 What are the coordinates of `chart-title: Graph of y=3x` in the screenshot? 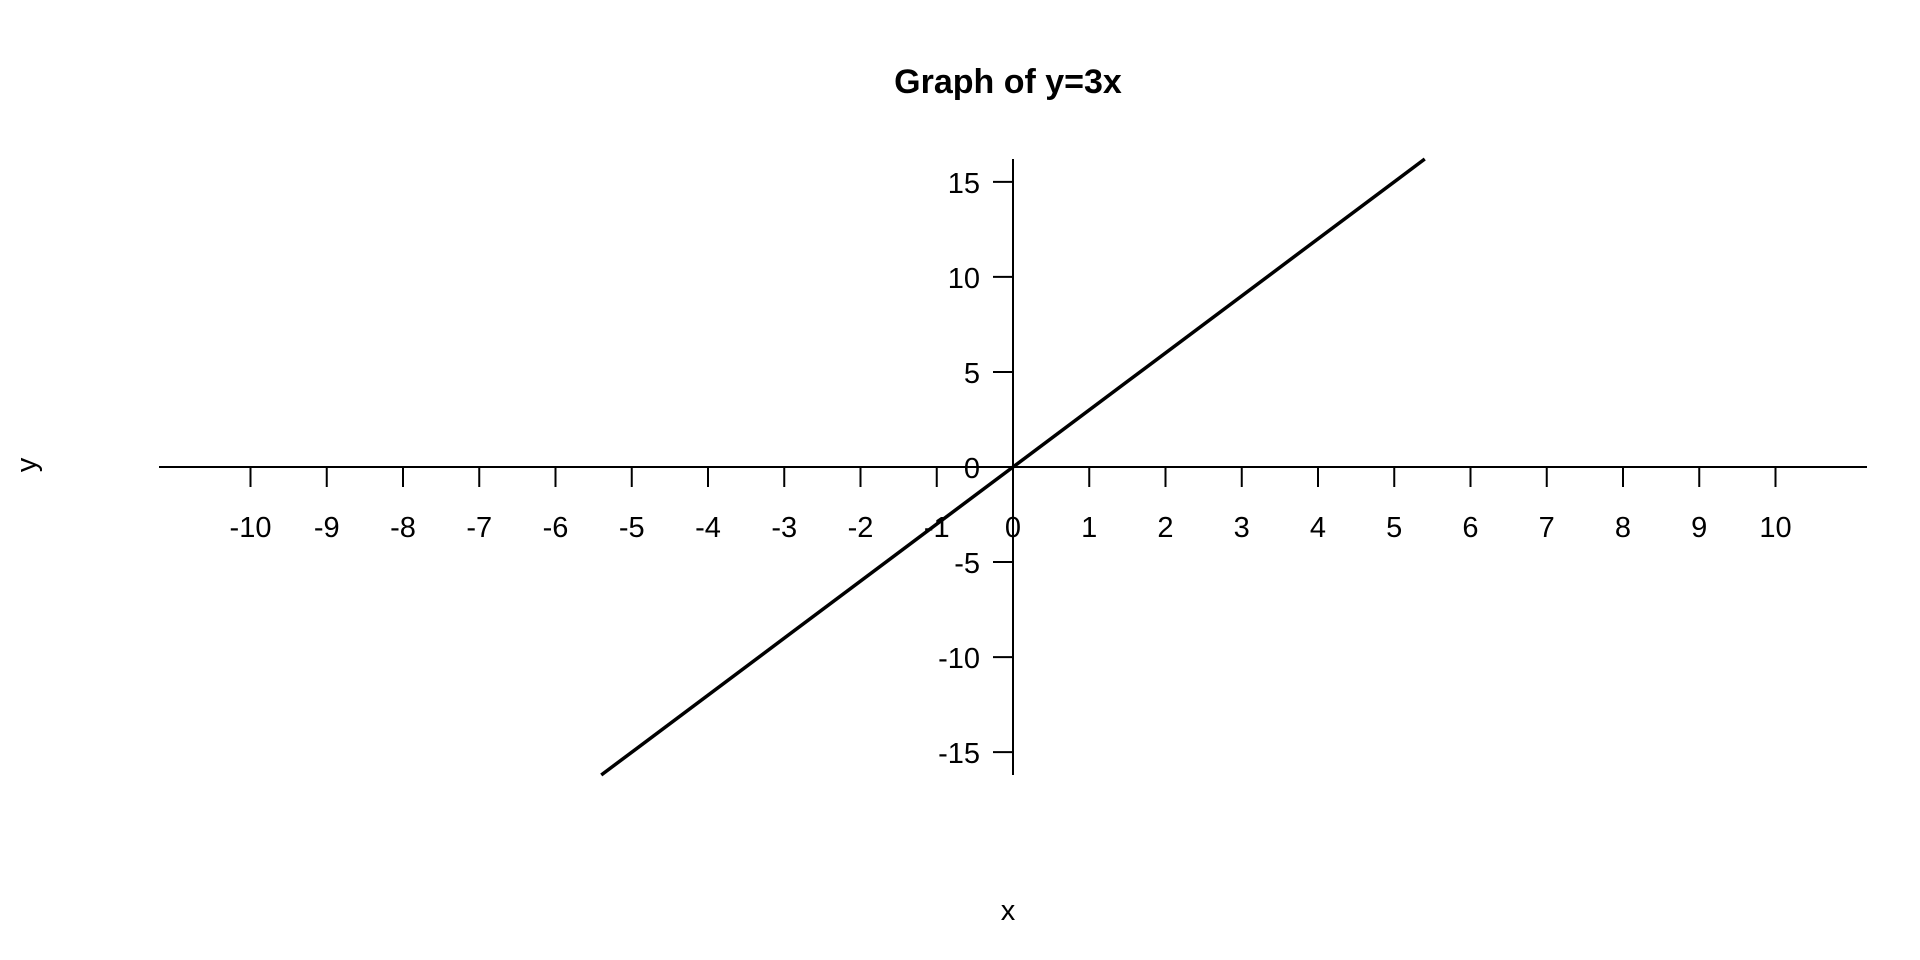 It's located at (1008, 82).